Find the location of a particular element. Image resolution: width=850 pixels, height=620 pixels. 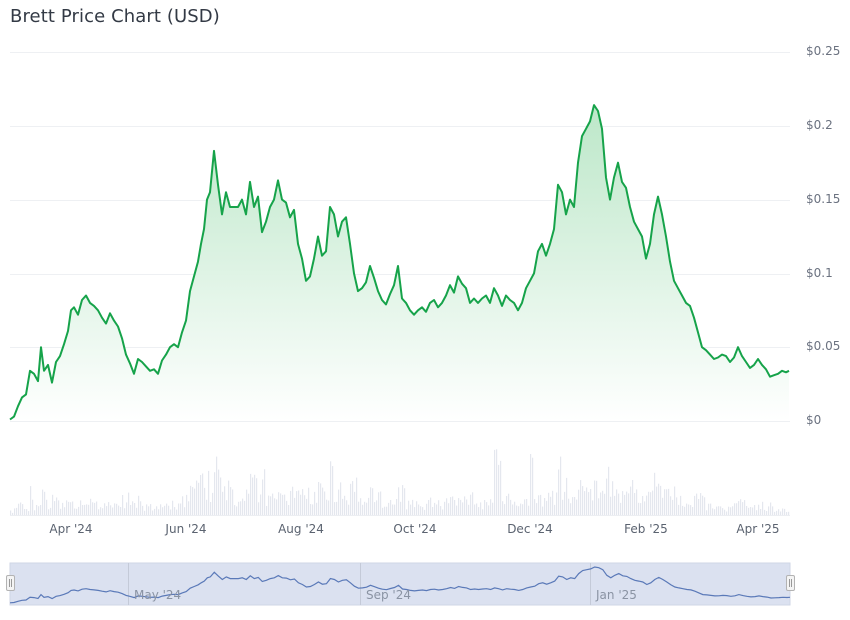

x-tick-label: Apr '24 is located at coordinates (71, 529).